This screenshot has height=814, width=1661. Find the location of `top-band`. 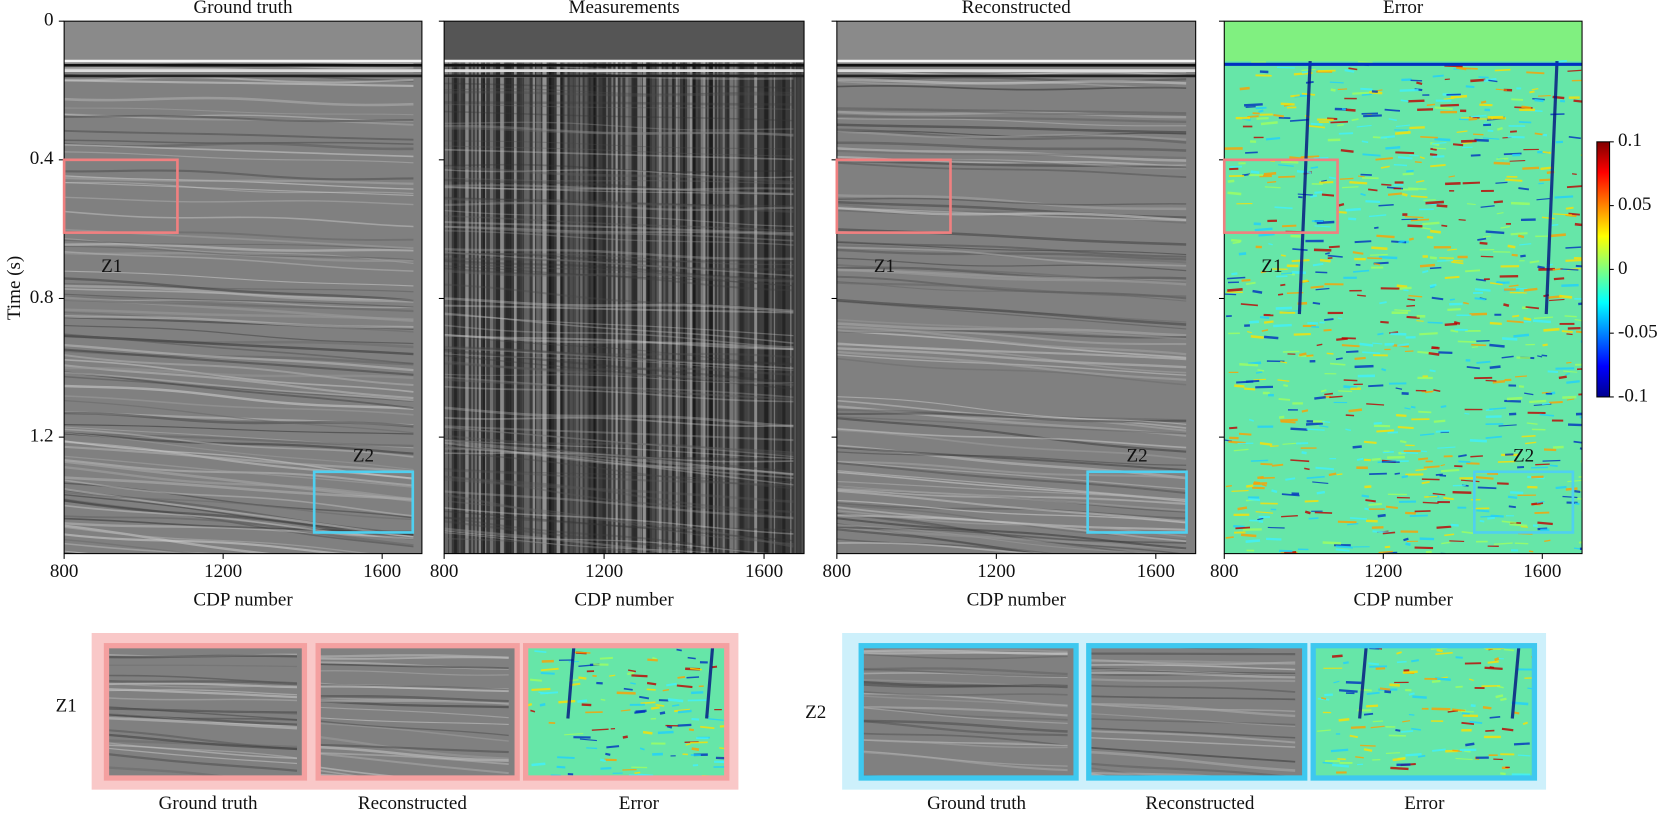

top-band is located at coordinates (1403, 41).